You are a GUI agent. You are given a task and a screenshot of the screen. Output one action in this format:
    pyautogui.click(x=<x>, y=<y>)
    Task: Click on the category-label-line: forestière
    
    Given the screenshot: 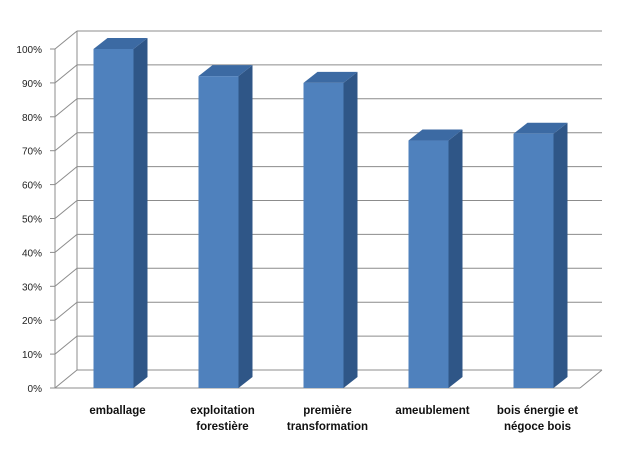 What is the action you would take?
    pyautogui.click(x=222, y=427)
    